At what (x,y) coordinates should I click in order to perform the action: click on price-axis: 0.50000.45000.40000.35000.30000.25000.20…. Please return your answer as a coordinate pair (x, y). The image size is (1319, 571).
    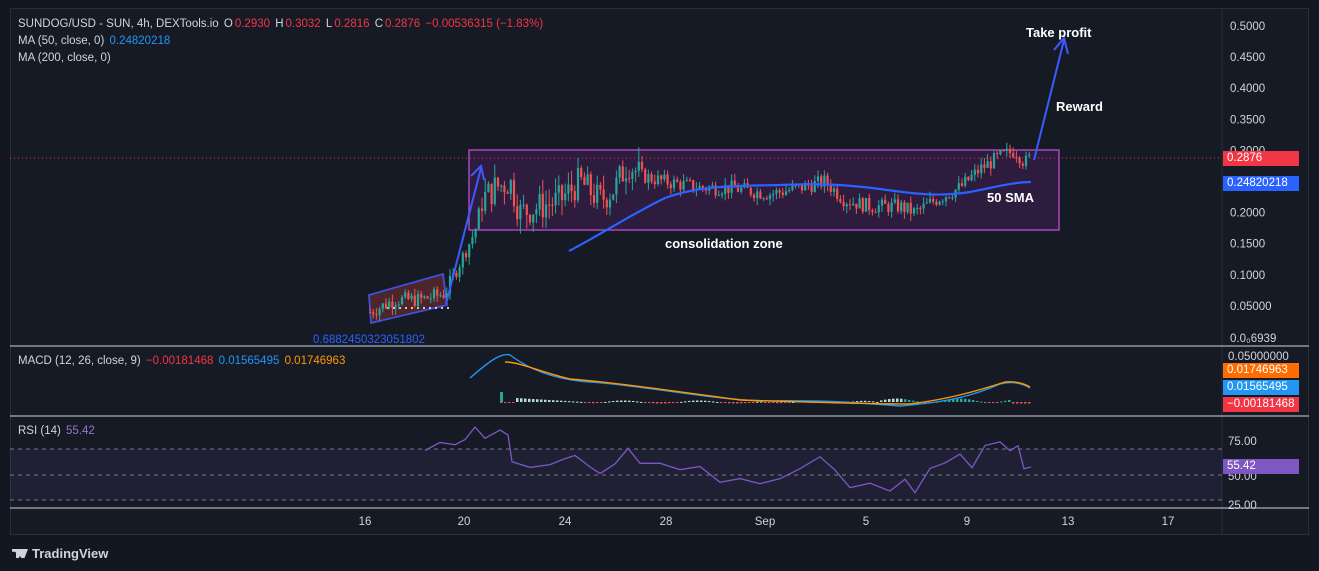
    Looking at the image, I should click on (1253, 183).